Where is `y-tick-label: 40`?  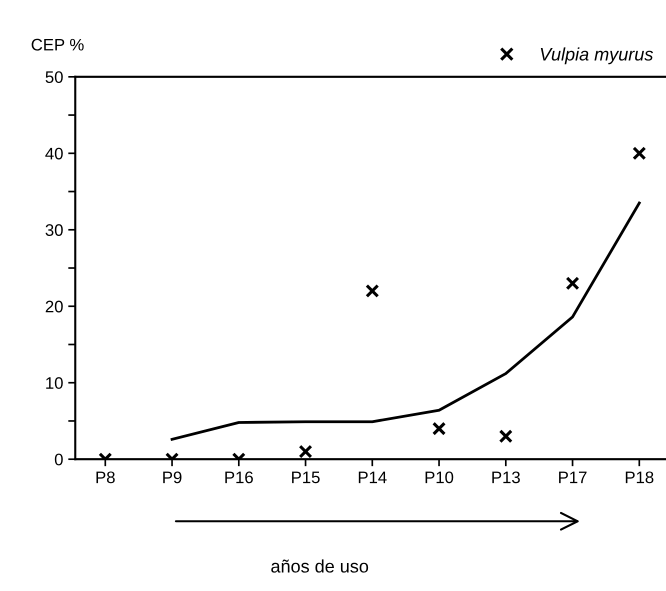 y-tick-label: 40 is located at coordinates (54, 154).